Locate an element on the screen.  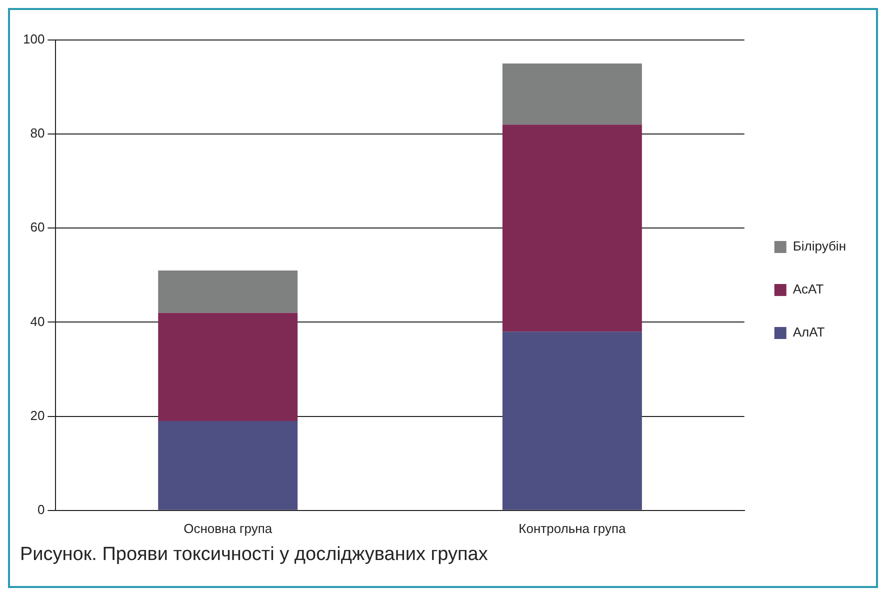
x-tick-label: Контрольна група is located at coordinates (572, 528).